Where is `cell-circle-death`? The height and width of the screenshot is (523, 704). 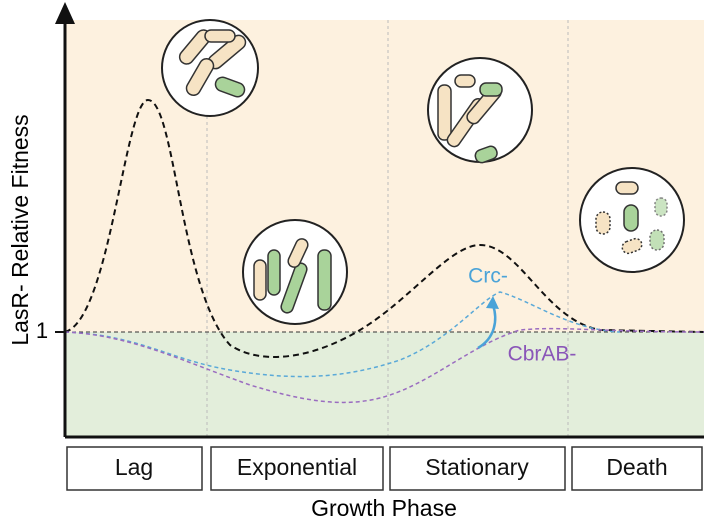
cell-circle-death is located at coordinates (632, 220).